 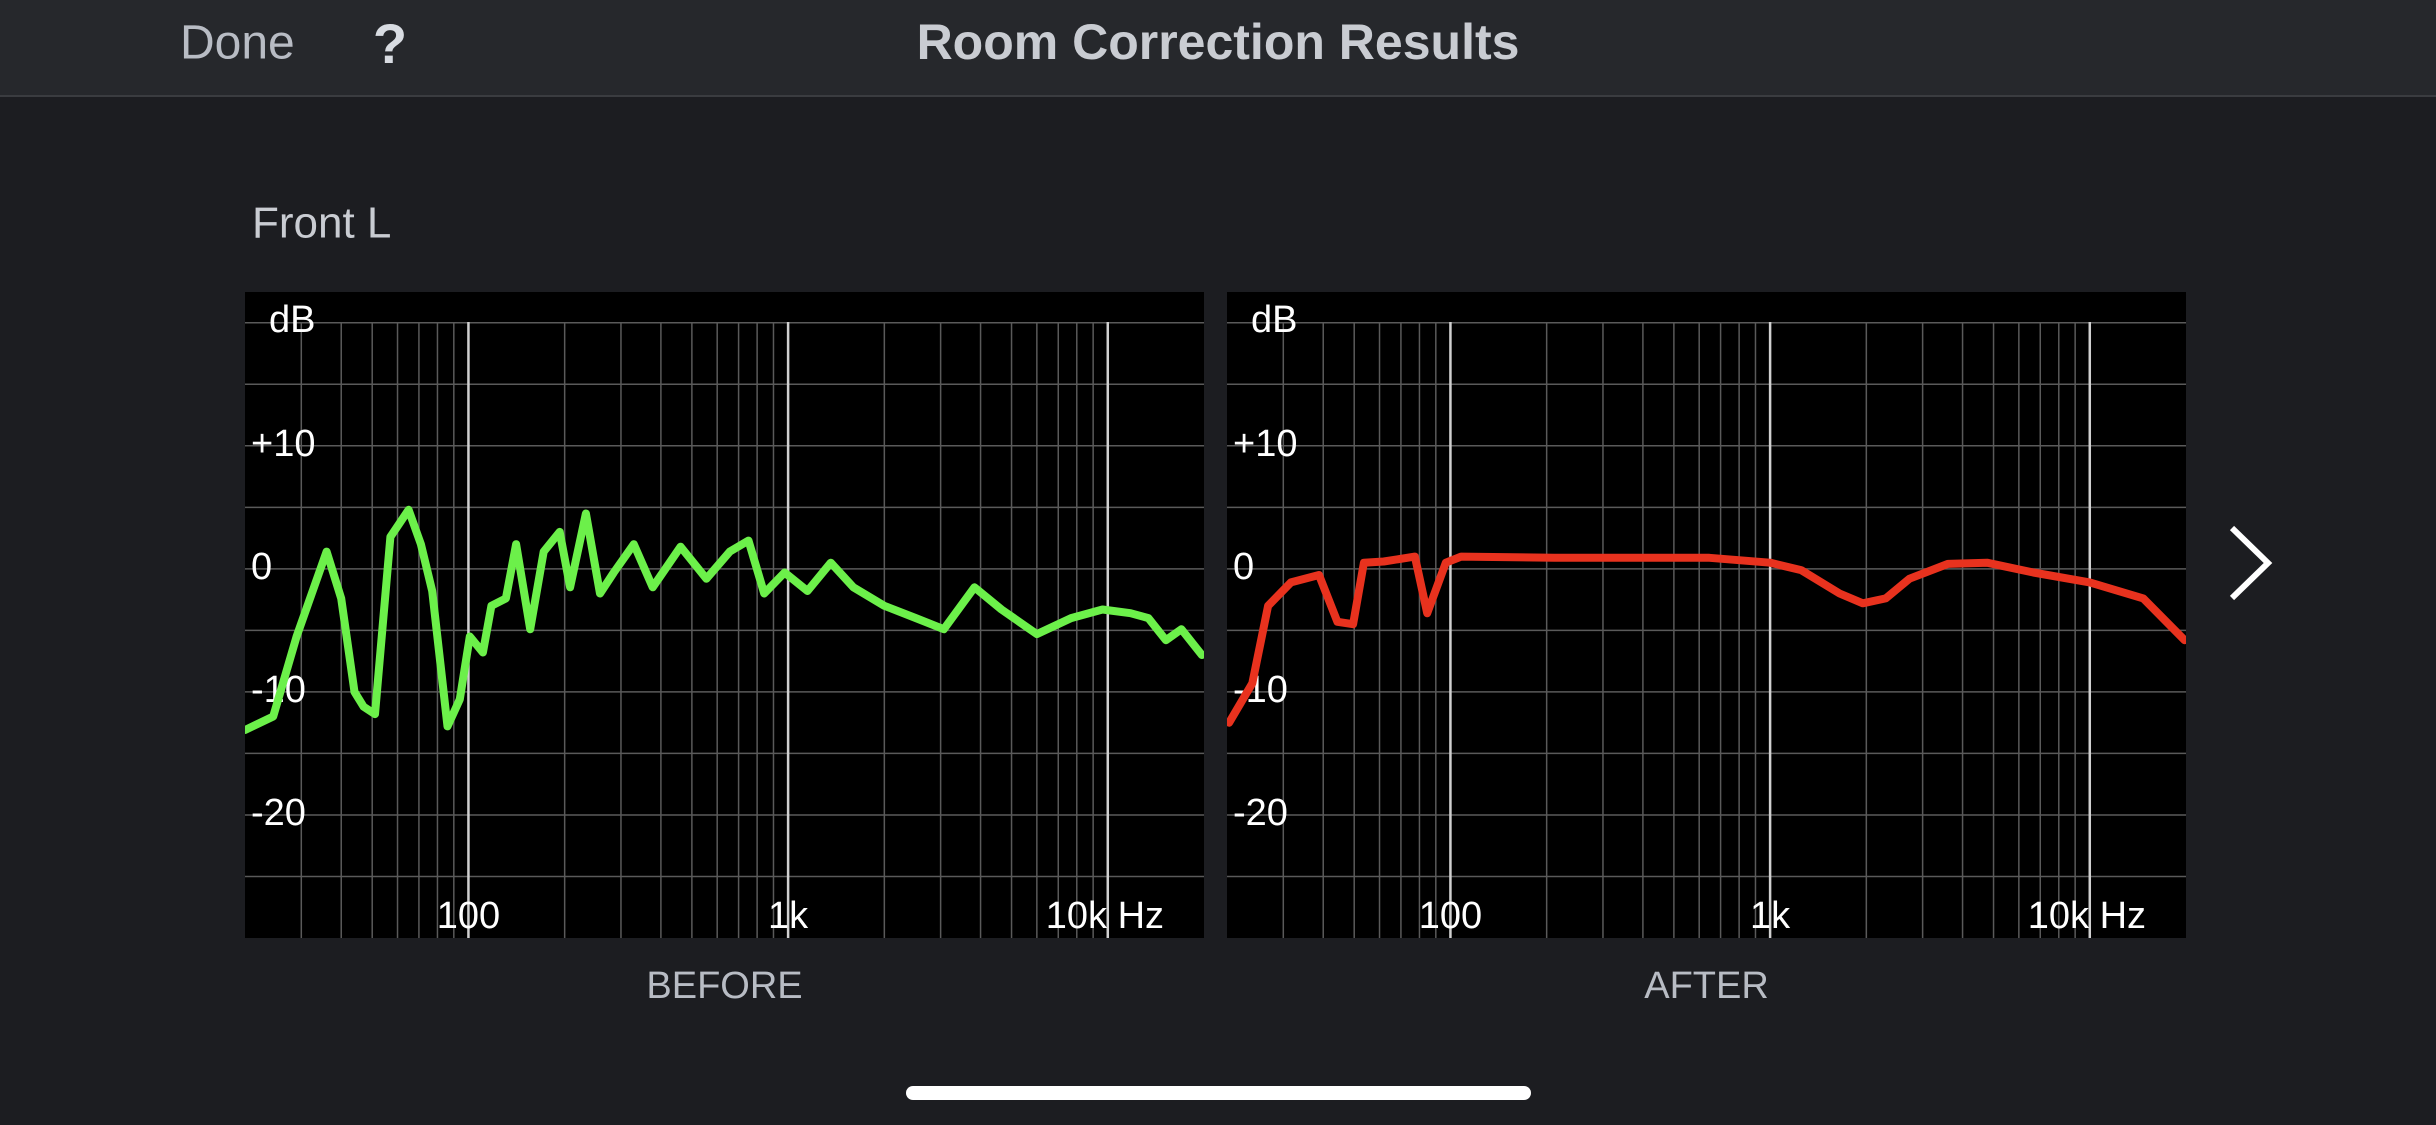 I want to click on help-button: ?, so click(x=390, y=43).